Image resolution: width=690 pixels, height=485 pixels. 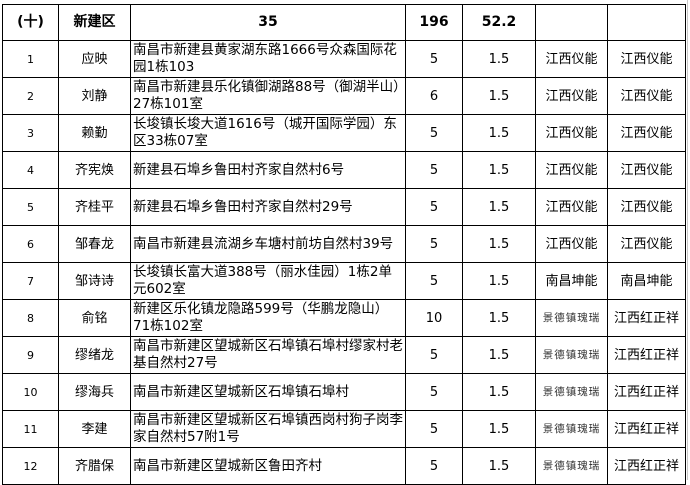 What do you see at coordinates (30, 466) in the screenshot?
I see `row-number: 12` at bounding box center [30, 466].